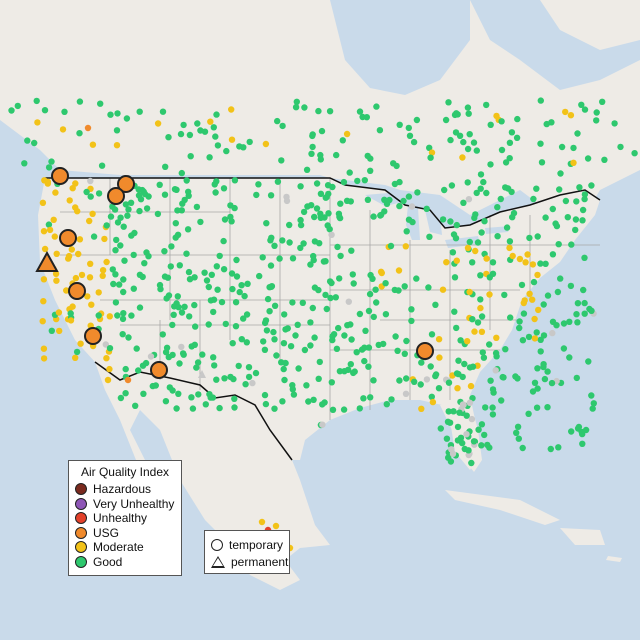 The height and width of the screenshot is (640, 640). What do you see at coordinates (81, 518) in the screenshot?
I see `unhealthy-swatch` at bounding box center [81, 518].